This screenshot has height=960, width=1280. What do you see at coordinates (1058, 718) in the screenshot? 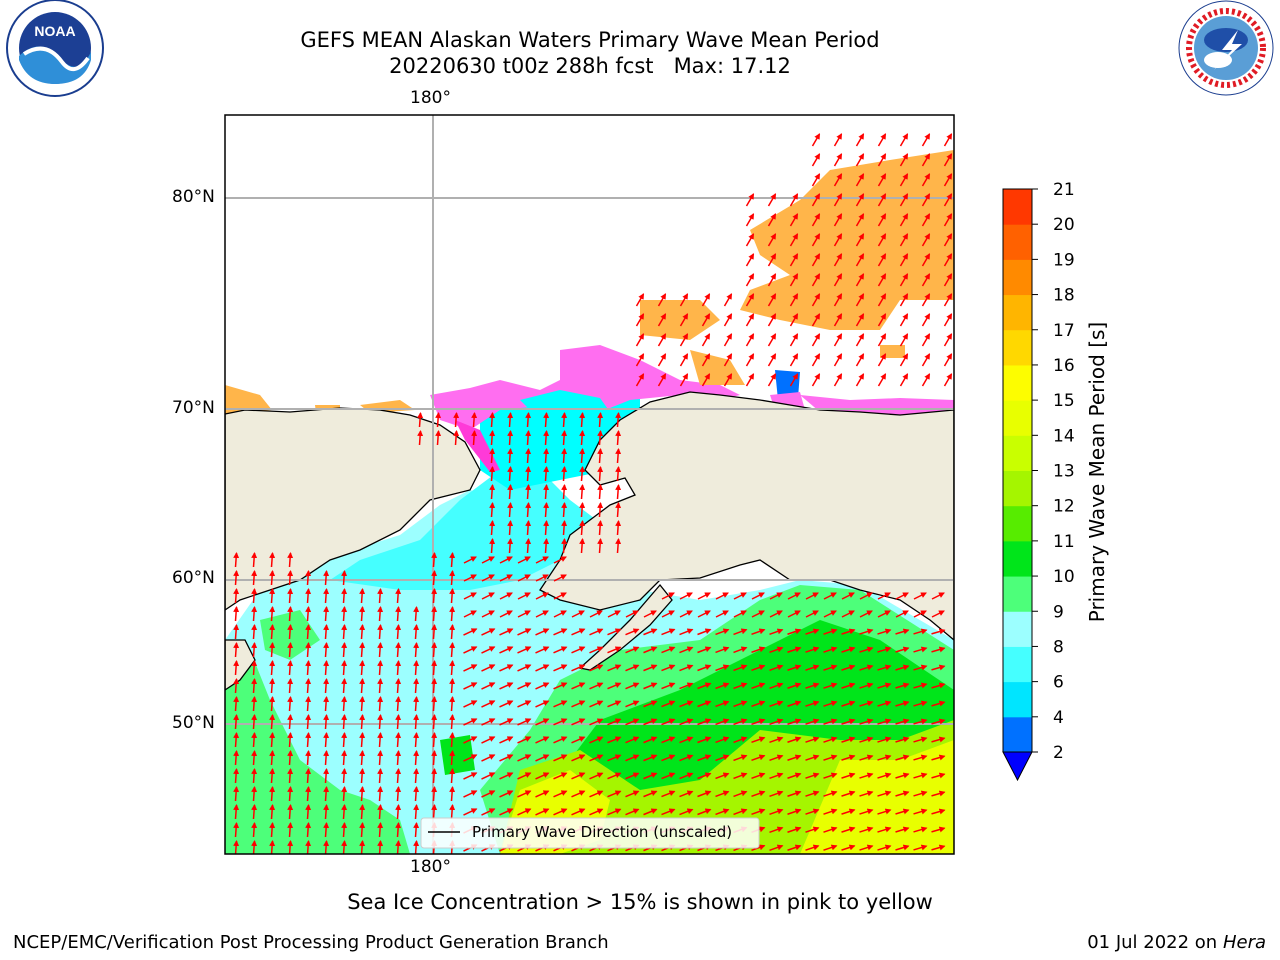
I see `colorbar-tick-label: 4` at bounding box center [1058, 718].